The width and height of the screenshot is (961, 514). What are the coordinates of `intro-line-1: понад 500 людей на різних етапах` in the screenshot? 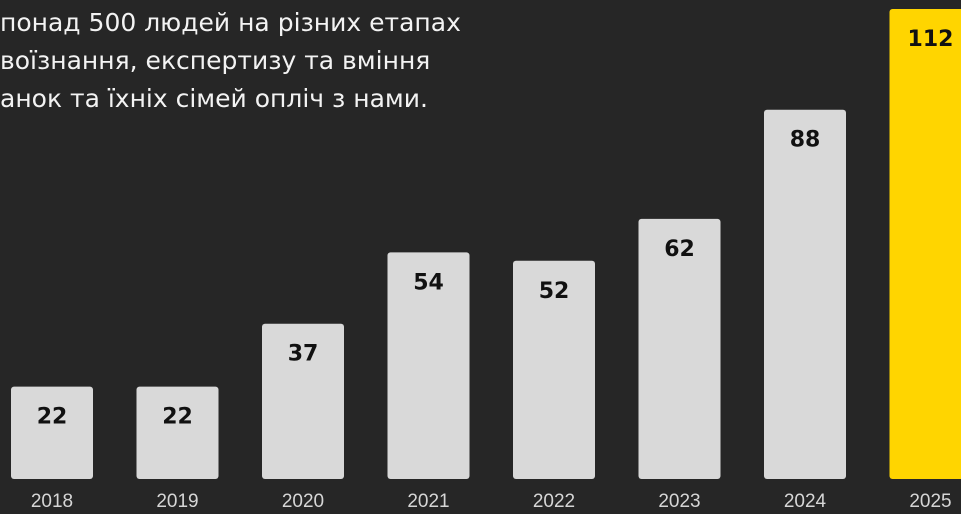 It's located at (230, 22).